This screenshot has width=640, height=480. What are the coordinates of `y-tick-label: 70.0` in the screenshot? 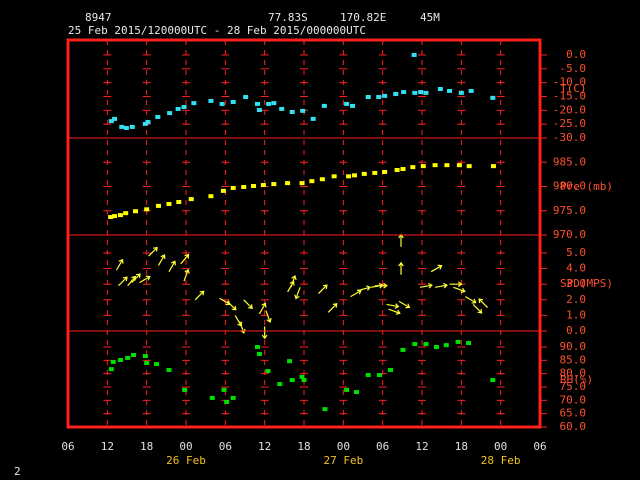 It's located at (573, 399).